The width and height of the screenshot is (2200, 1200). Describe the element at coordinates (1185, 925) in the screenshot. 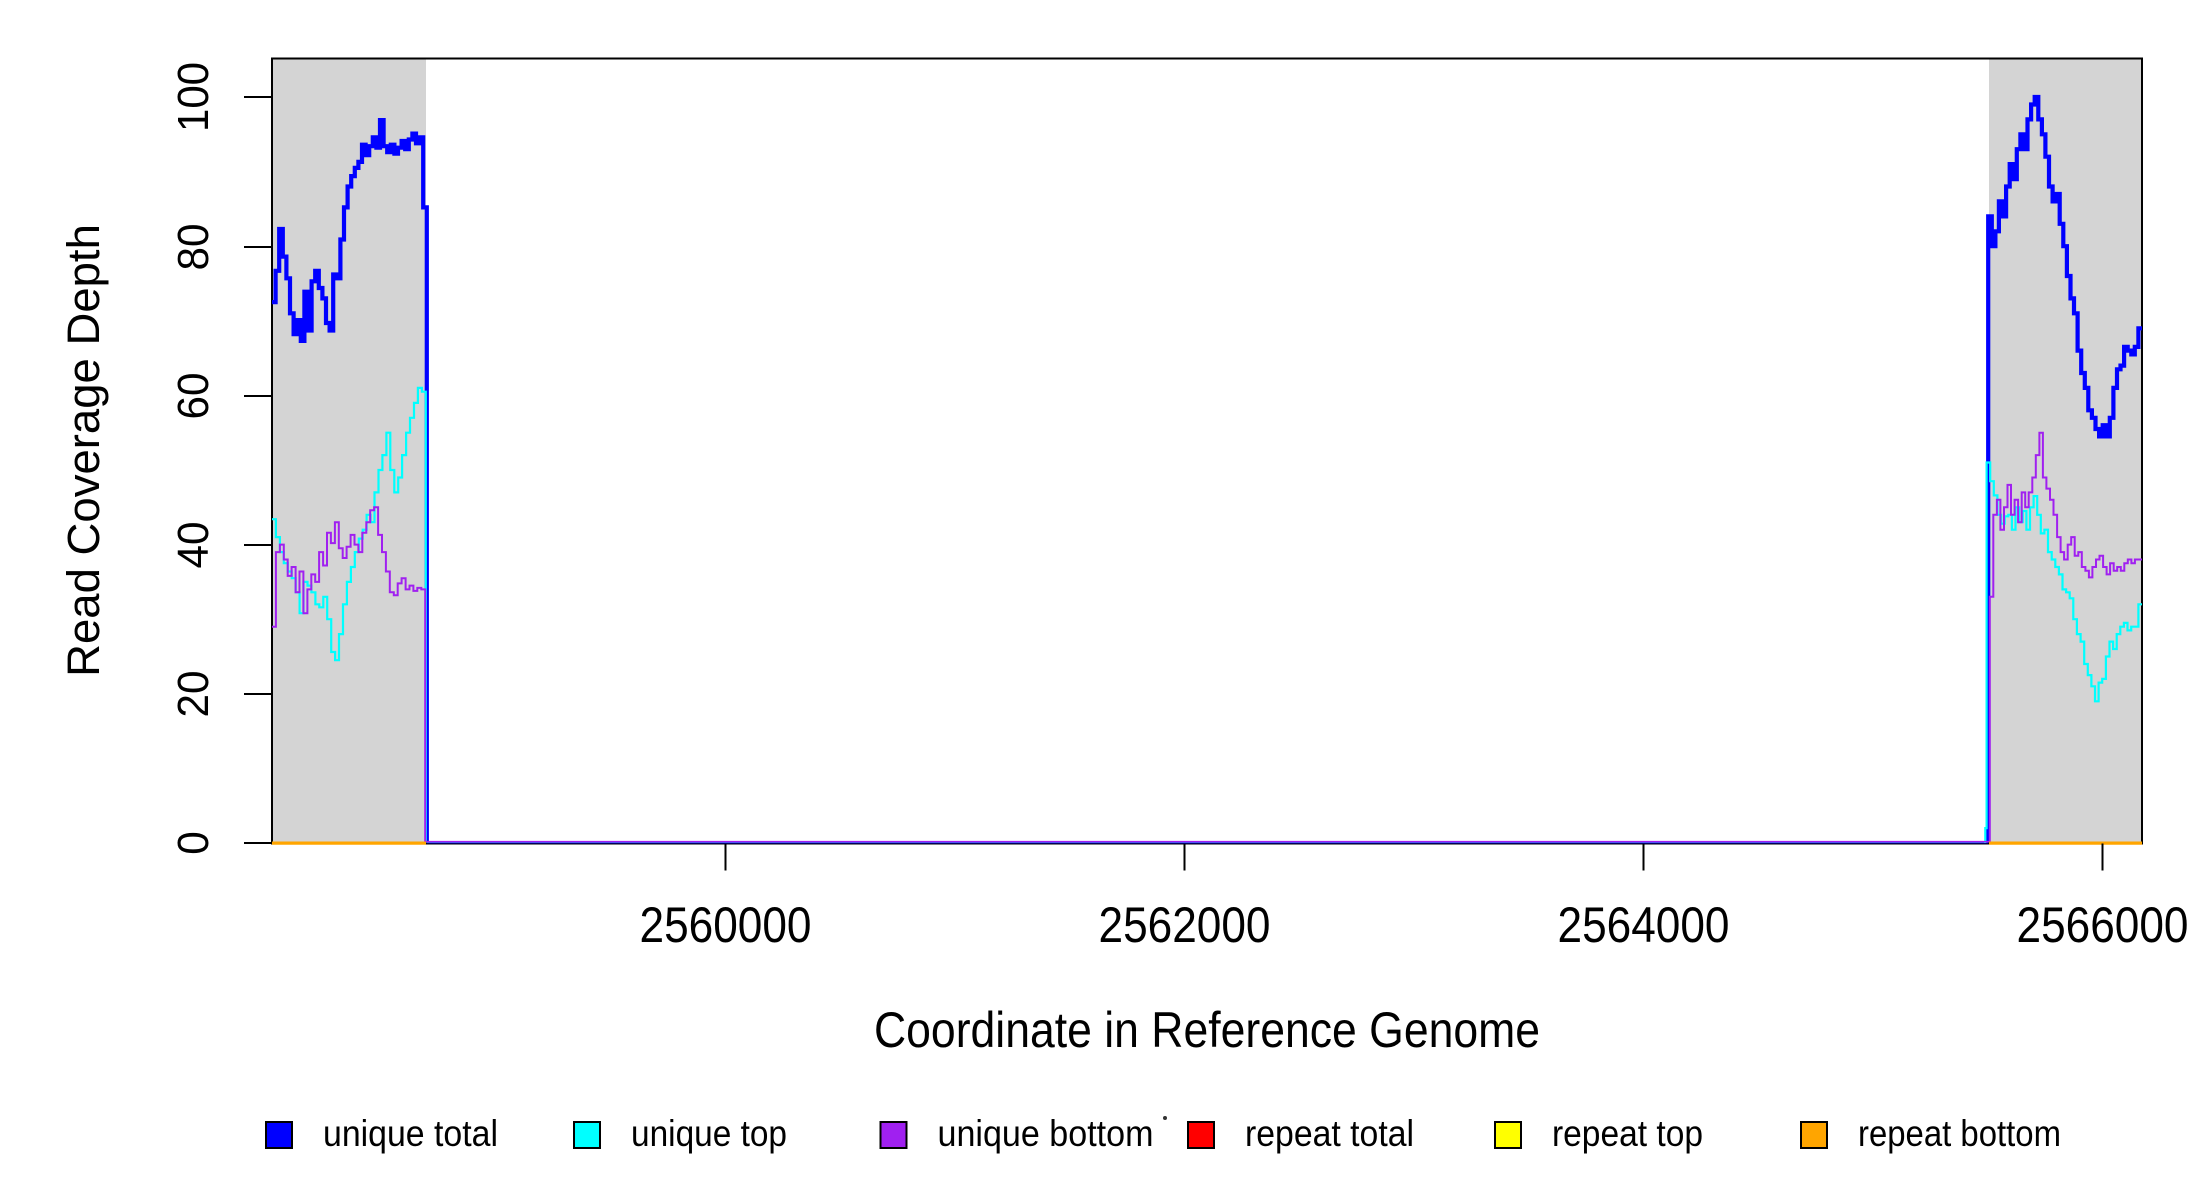

I see `svg-text: 2562000` at that location.